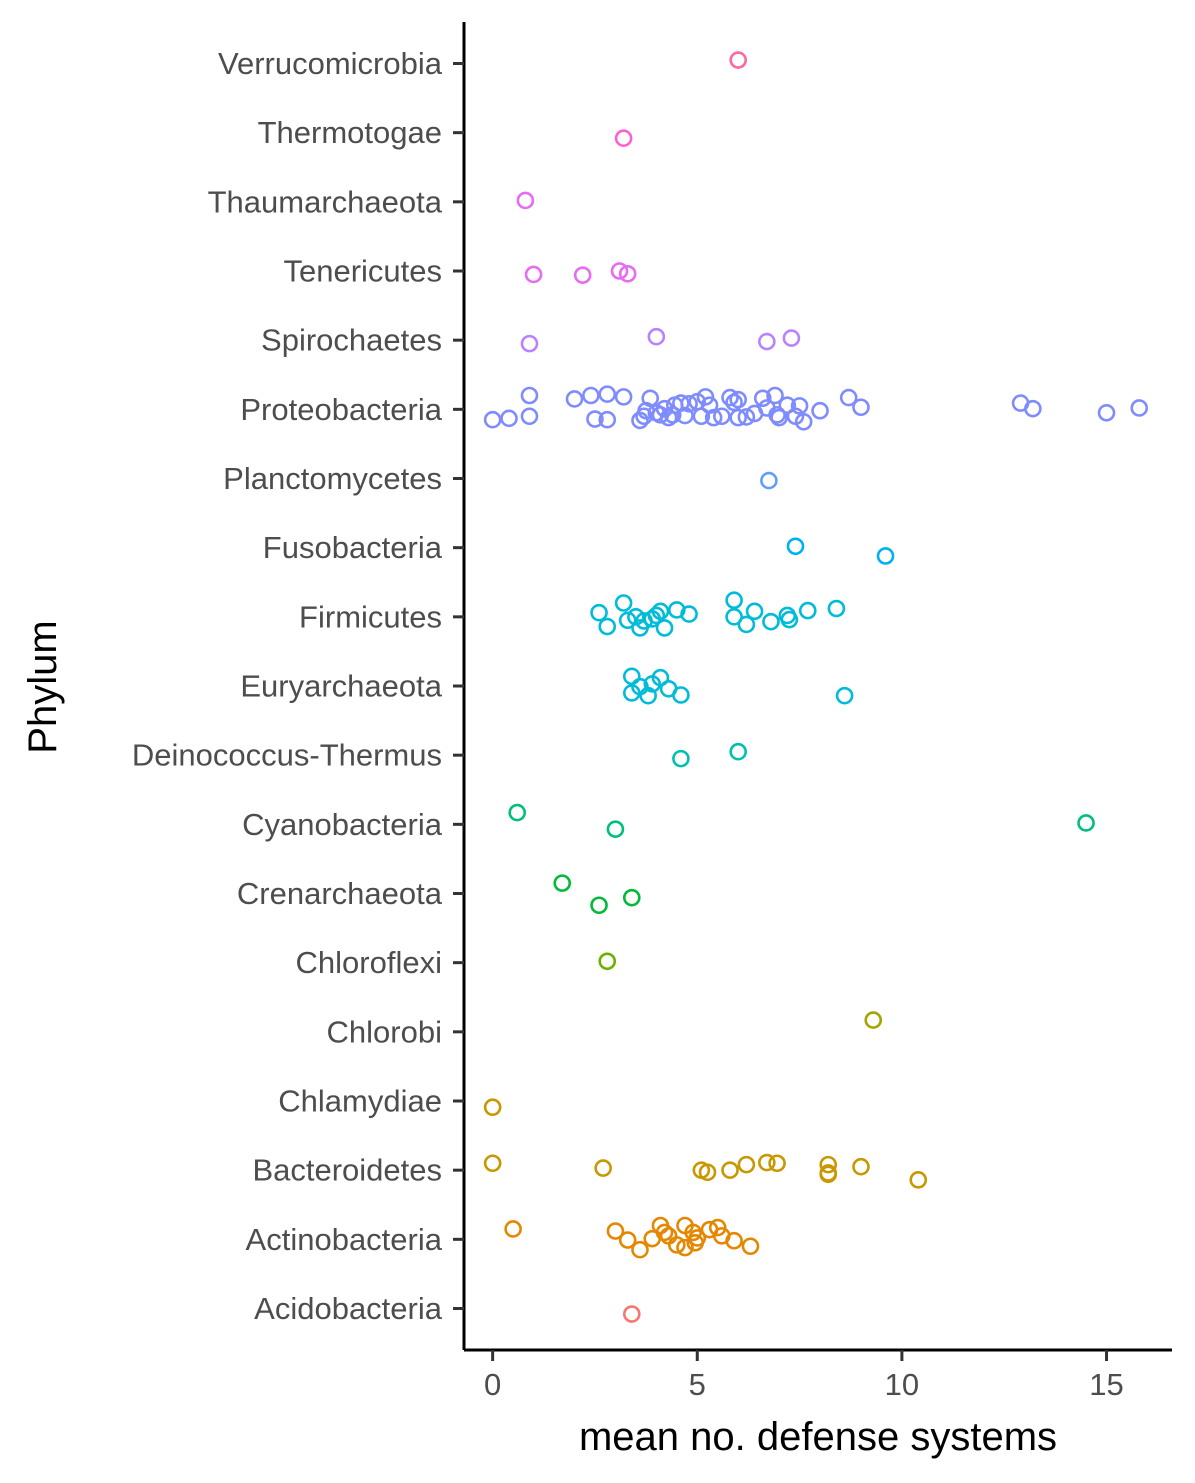  What do you see at coordinates (347, 1170) in the screenshot?
I see `y-tick-label: Bacteroidetes` at bounding box center [347, 1170].